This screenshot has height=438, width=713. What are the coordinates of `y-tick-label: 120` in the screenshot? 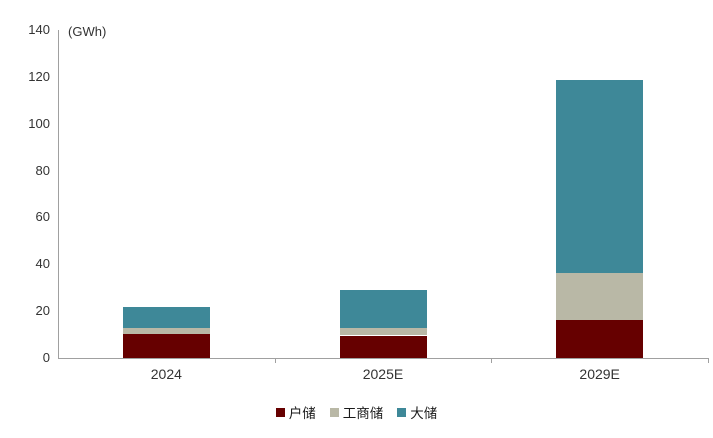 It's located at (39, 76).